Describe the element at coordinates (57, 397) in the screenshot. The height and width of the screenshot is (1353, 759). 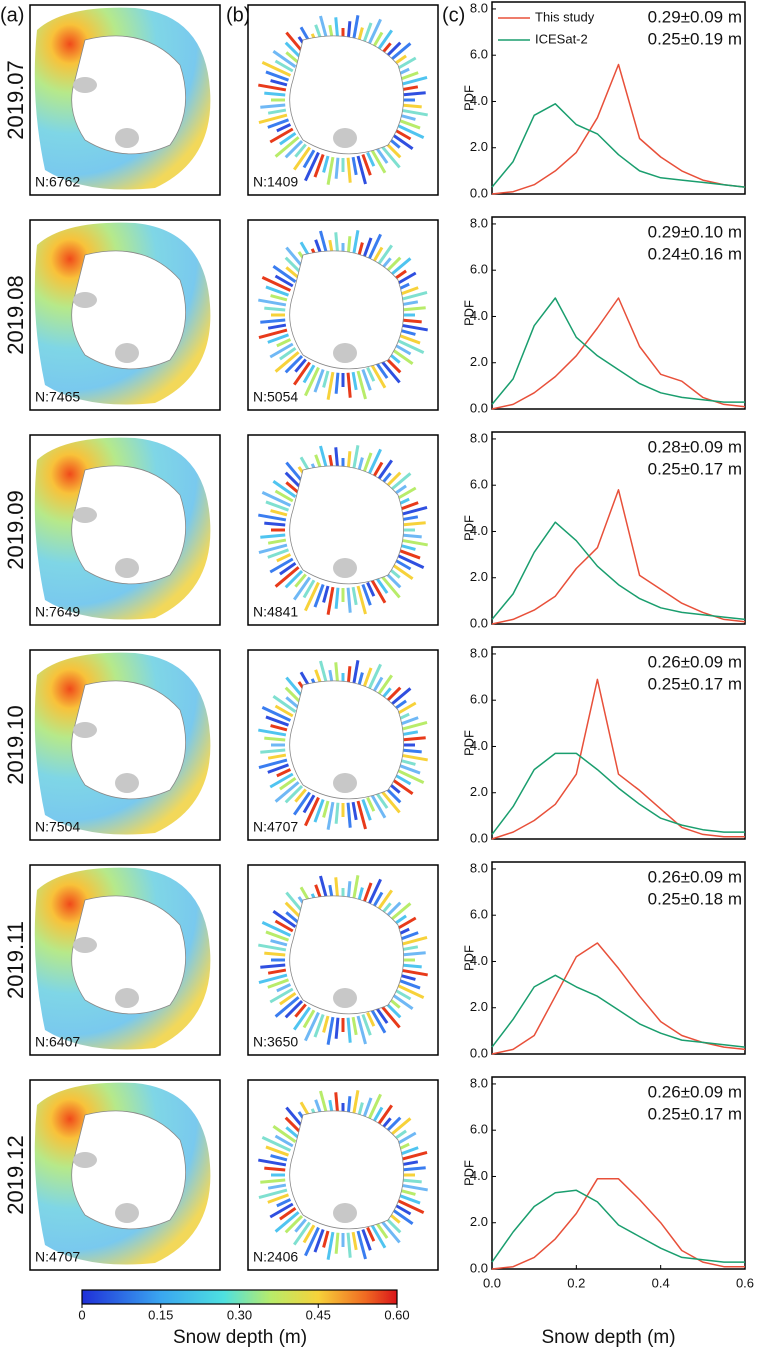
I see `n-label: N:7465` at that location.